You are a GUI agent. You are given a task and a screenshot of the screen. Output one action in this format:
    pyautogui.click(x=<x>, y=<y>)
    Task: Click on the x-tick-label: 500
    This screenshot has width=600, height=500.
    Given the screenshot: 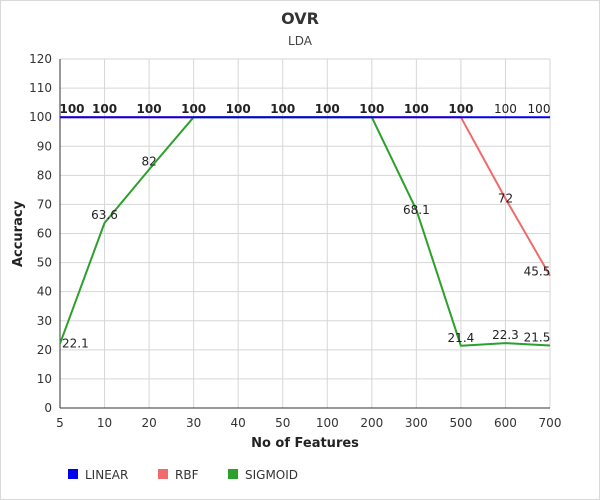 What is the action you would take?
    pyautogui.click(x=460, y=423)
    